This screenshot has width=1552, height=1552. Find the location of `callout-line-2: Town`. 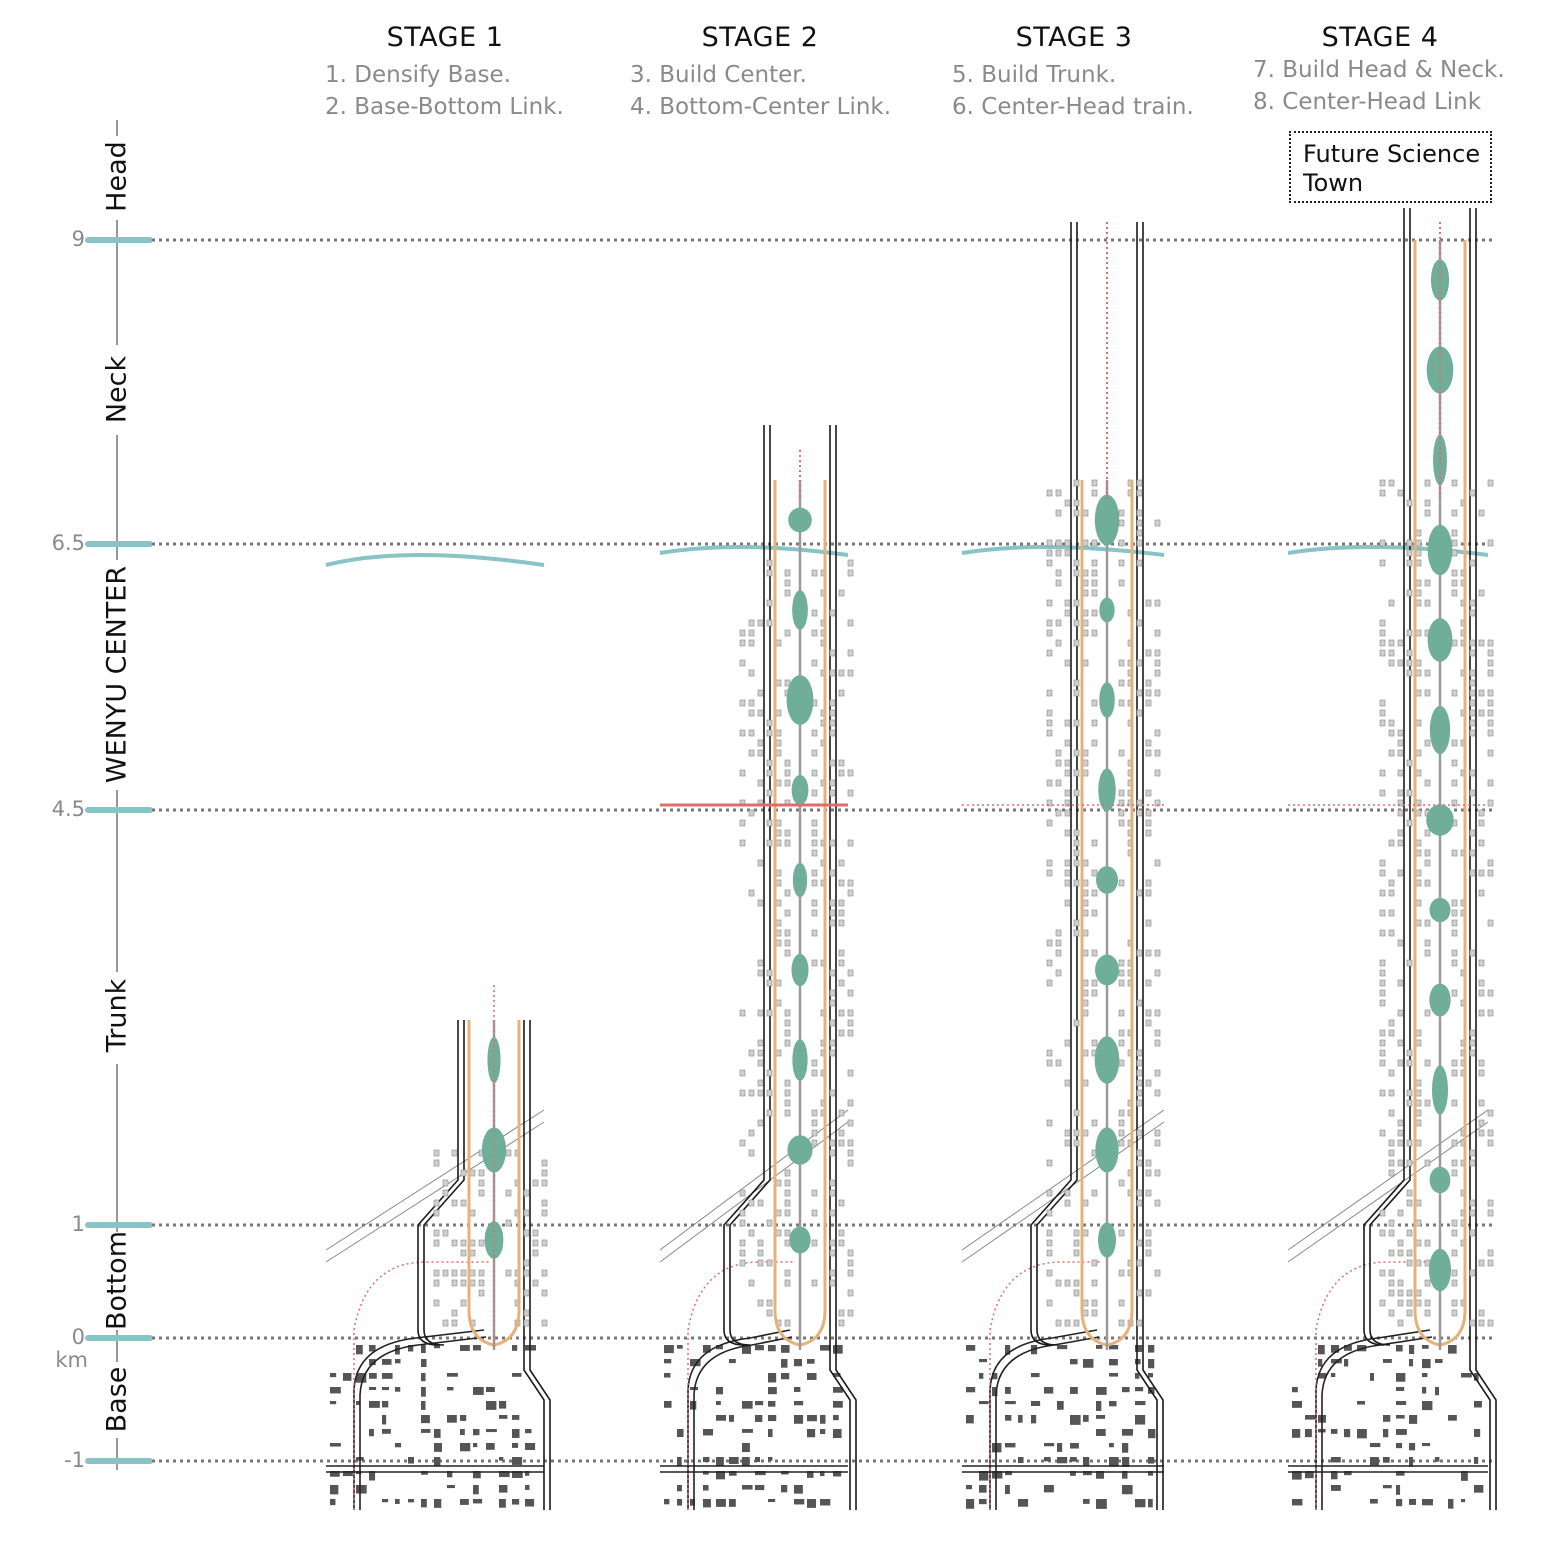

callout-line-2: Town is located at coordinates (1333, 183).